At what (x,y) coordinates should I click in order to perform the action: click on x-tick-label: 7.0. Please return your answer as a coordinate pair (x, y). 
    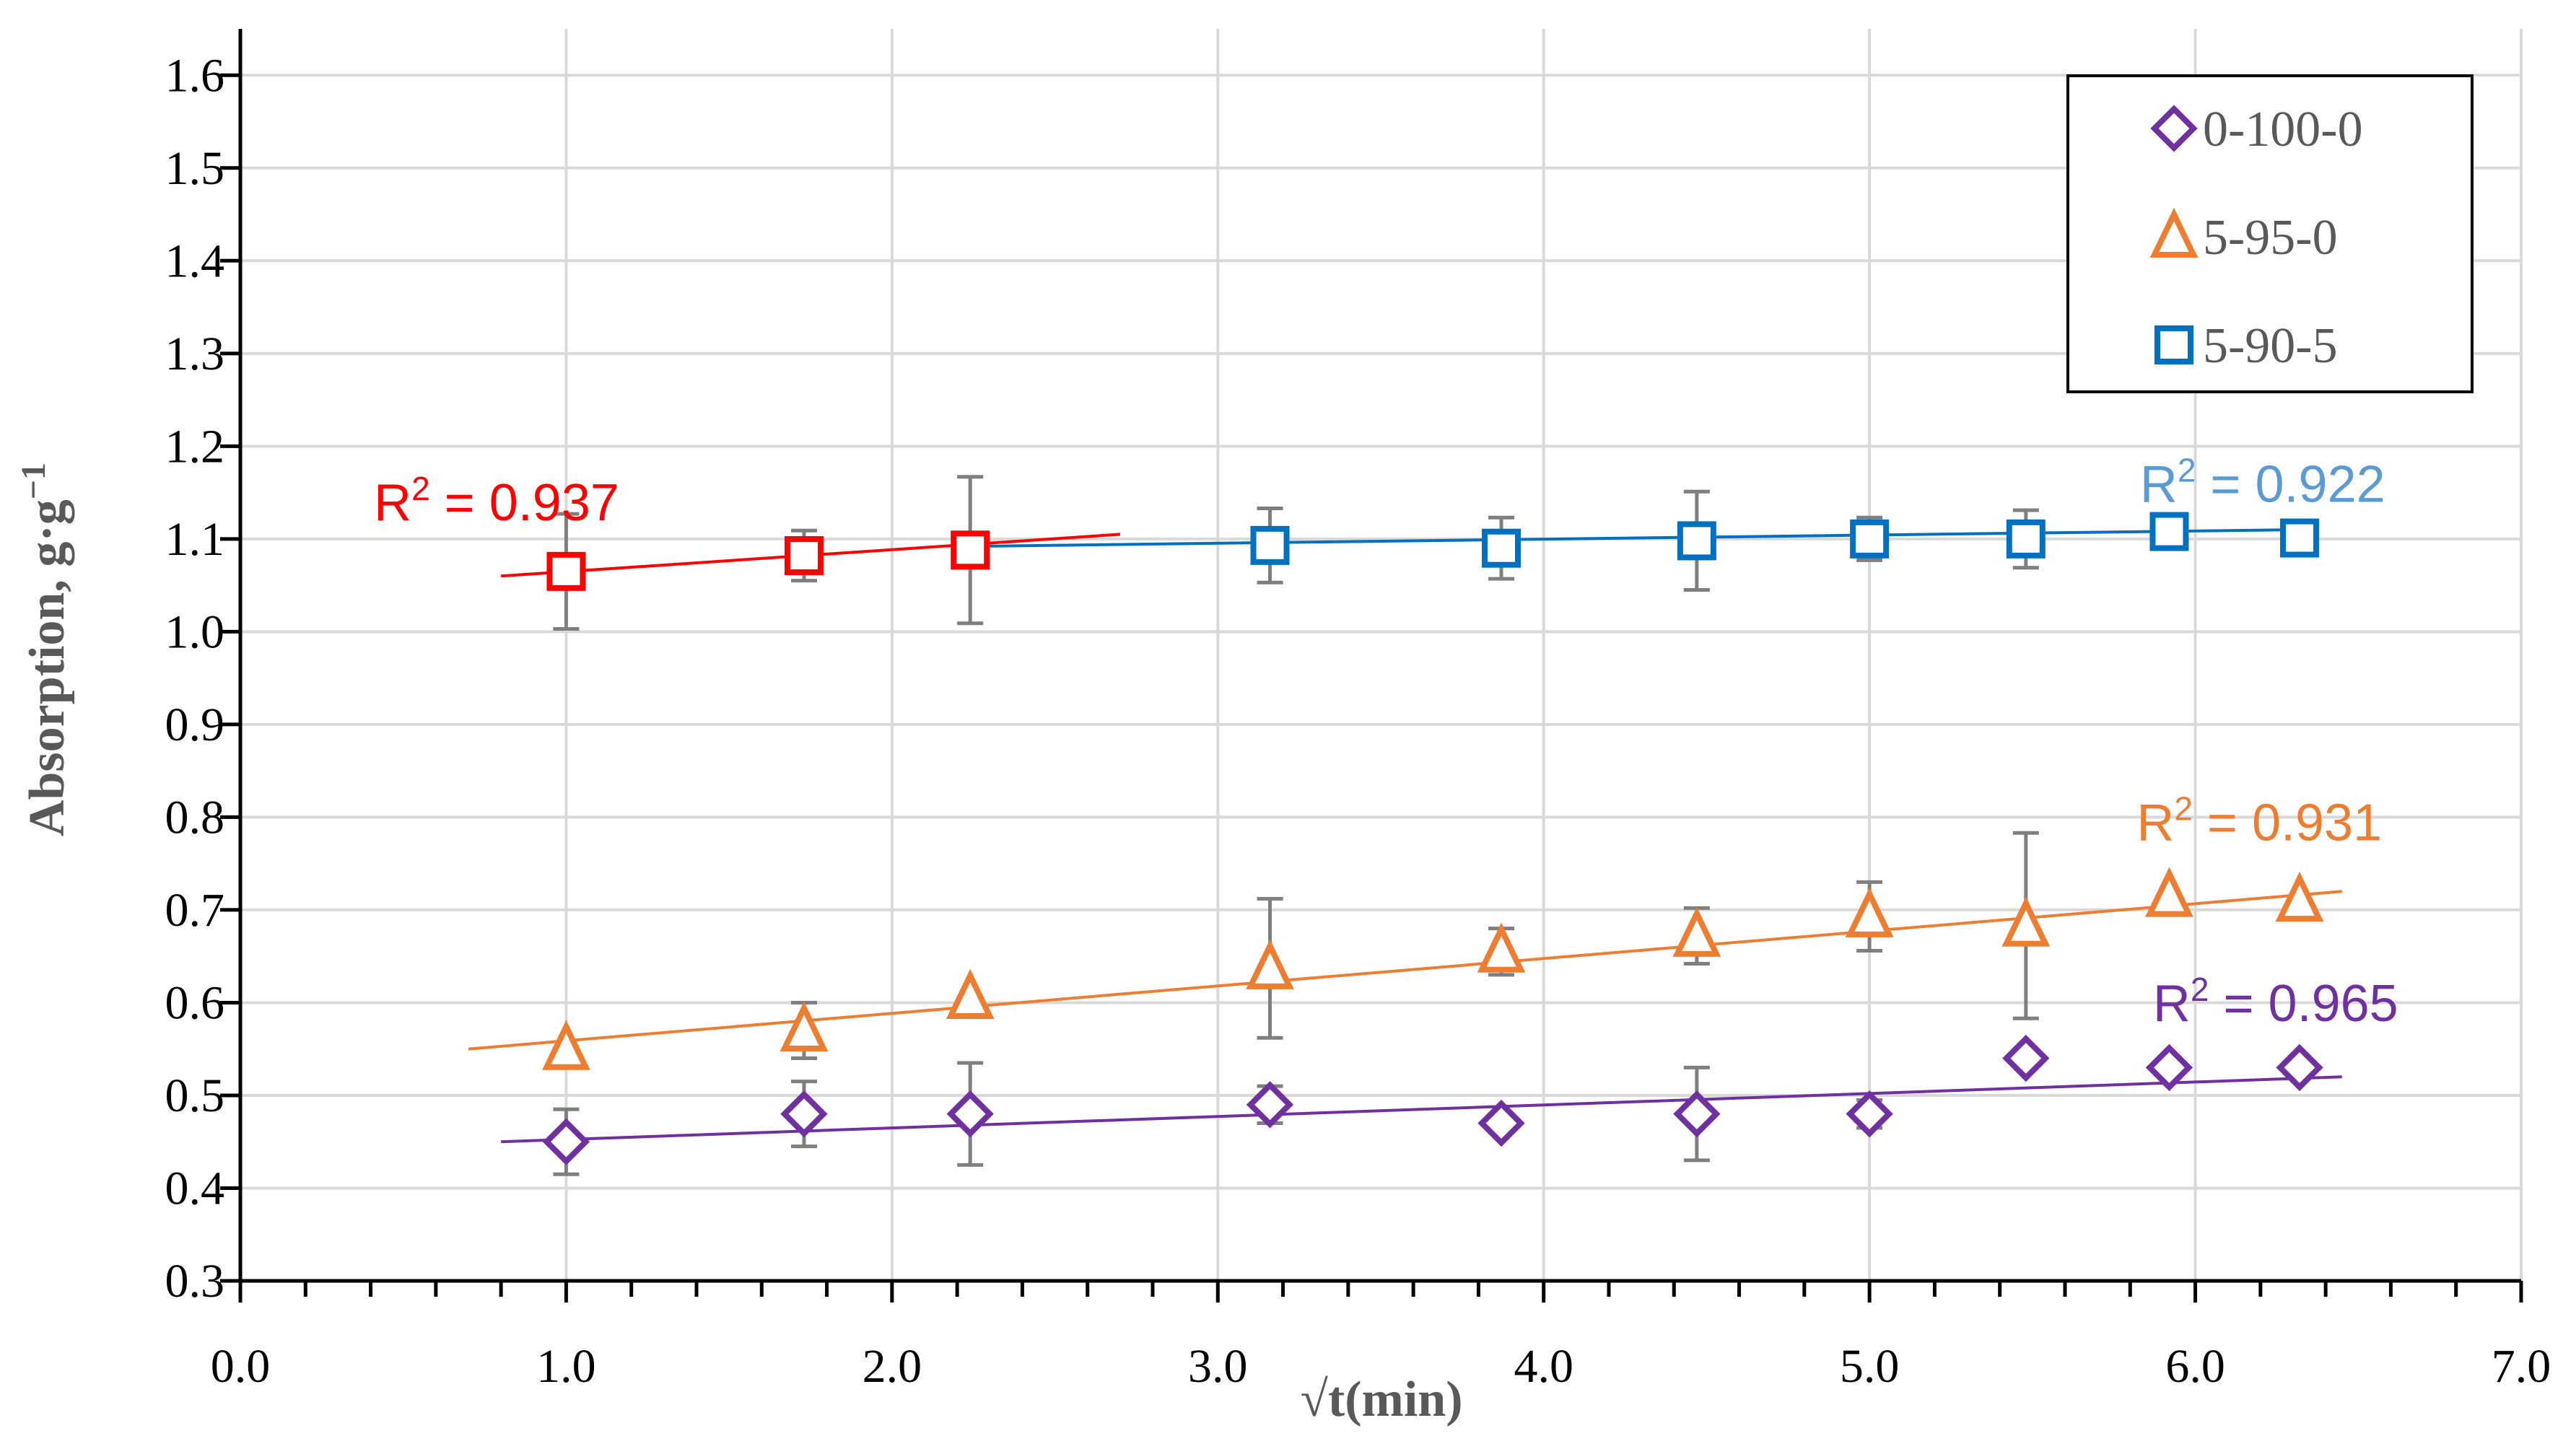
    Looking at the image, I should click on (2521, 1366).